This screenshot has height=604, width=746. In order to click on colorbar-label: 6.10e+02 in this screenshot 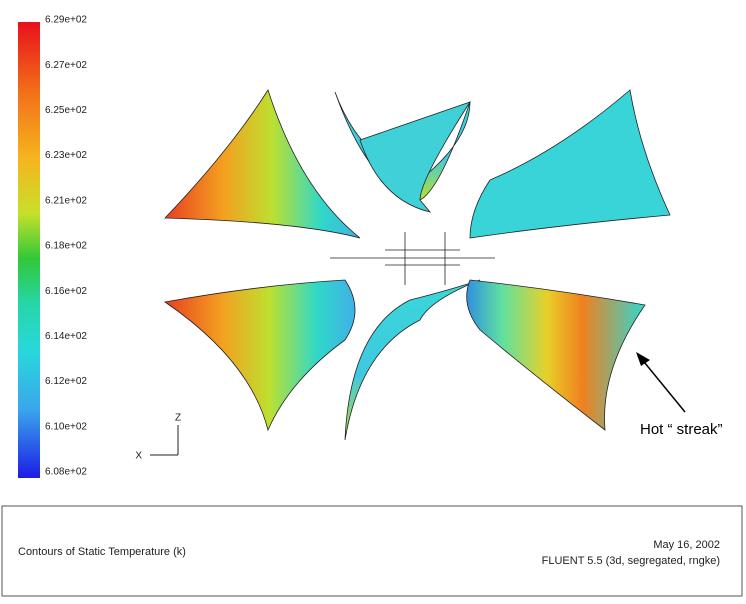, I will do `click(66, 426)`.